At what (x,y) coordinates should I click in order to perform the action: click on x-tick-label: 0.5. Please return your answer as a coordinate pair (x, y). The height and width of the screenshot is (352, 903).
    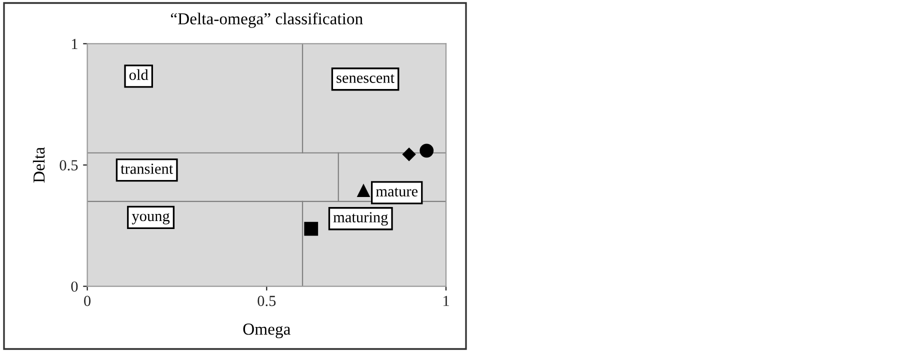
    Looking at the image, I should click on (267, 301).